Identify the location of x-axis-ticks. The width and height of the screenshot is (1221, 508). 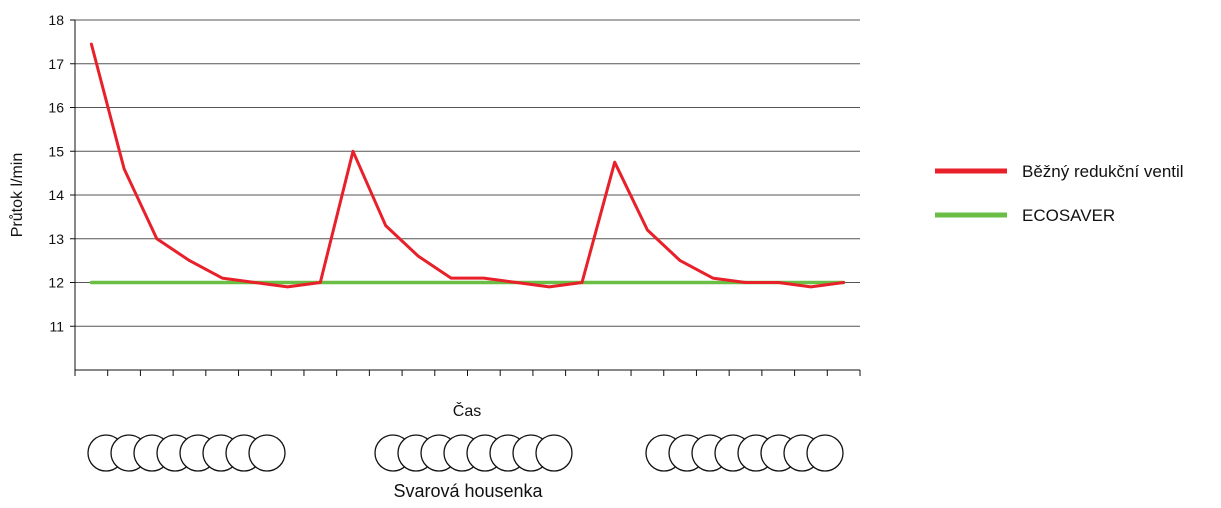
(467, 373).